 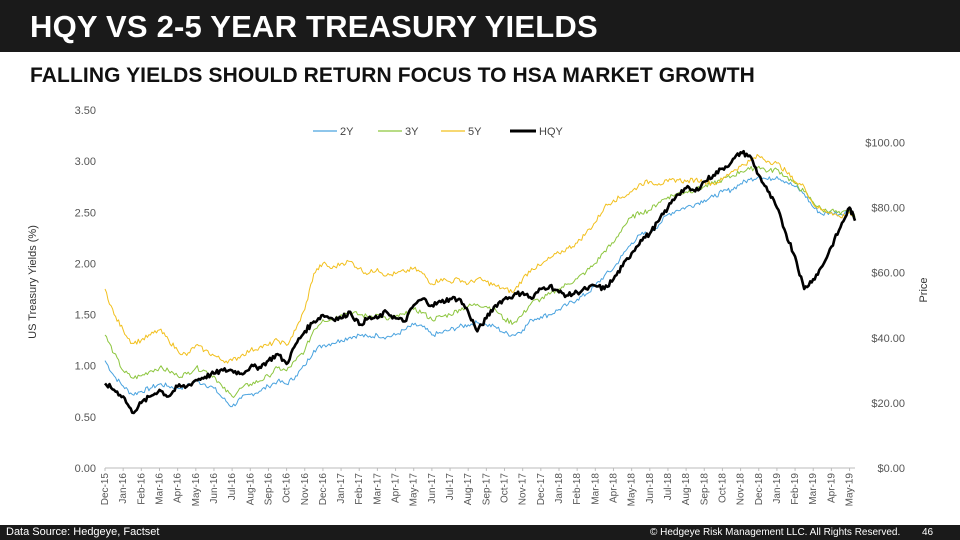 I want to click on x-tick-label: Mar-18, so click(x=595, y=489).